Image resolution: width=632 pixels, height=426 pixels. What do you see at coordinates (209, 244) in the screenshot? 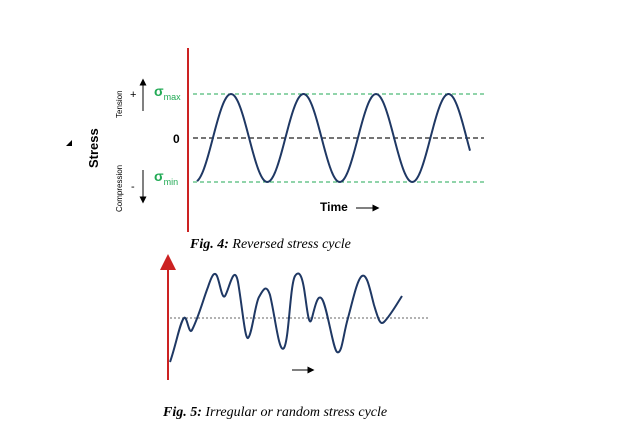
I see `fig4-caption-label: Fig. 4:` at bounding box center [209, 244].